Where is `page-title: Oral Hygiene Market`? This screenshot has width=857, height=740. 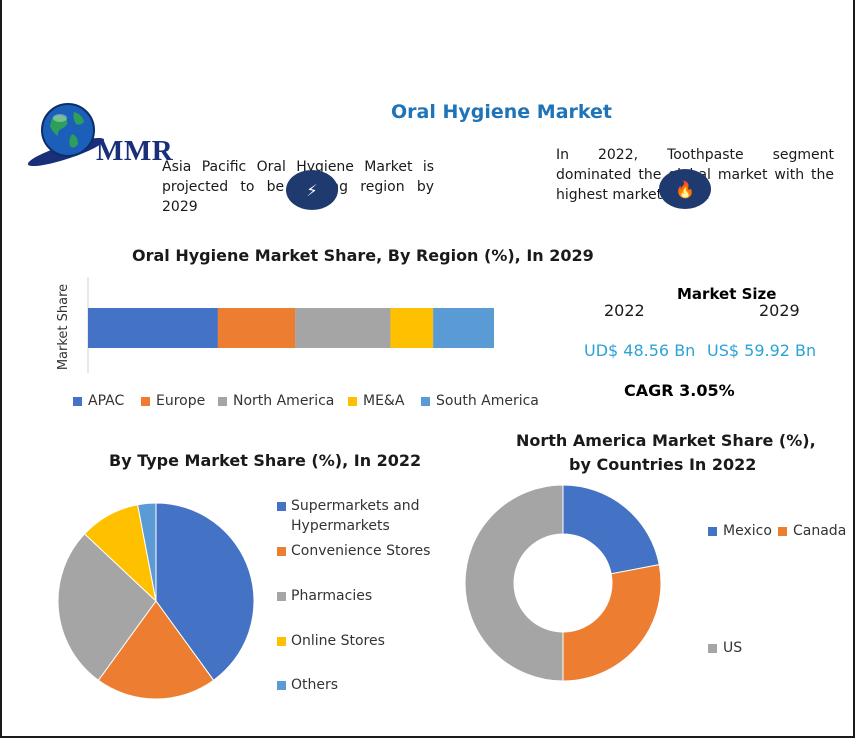 page-title: Oral Hygiene Market is located at coordinates (501, 112).